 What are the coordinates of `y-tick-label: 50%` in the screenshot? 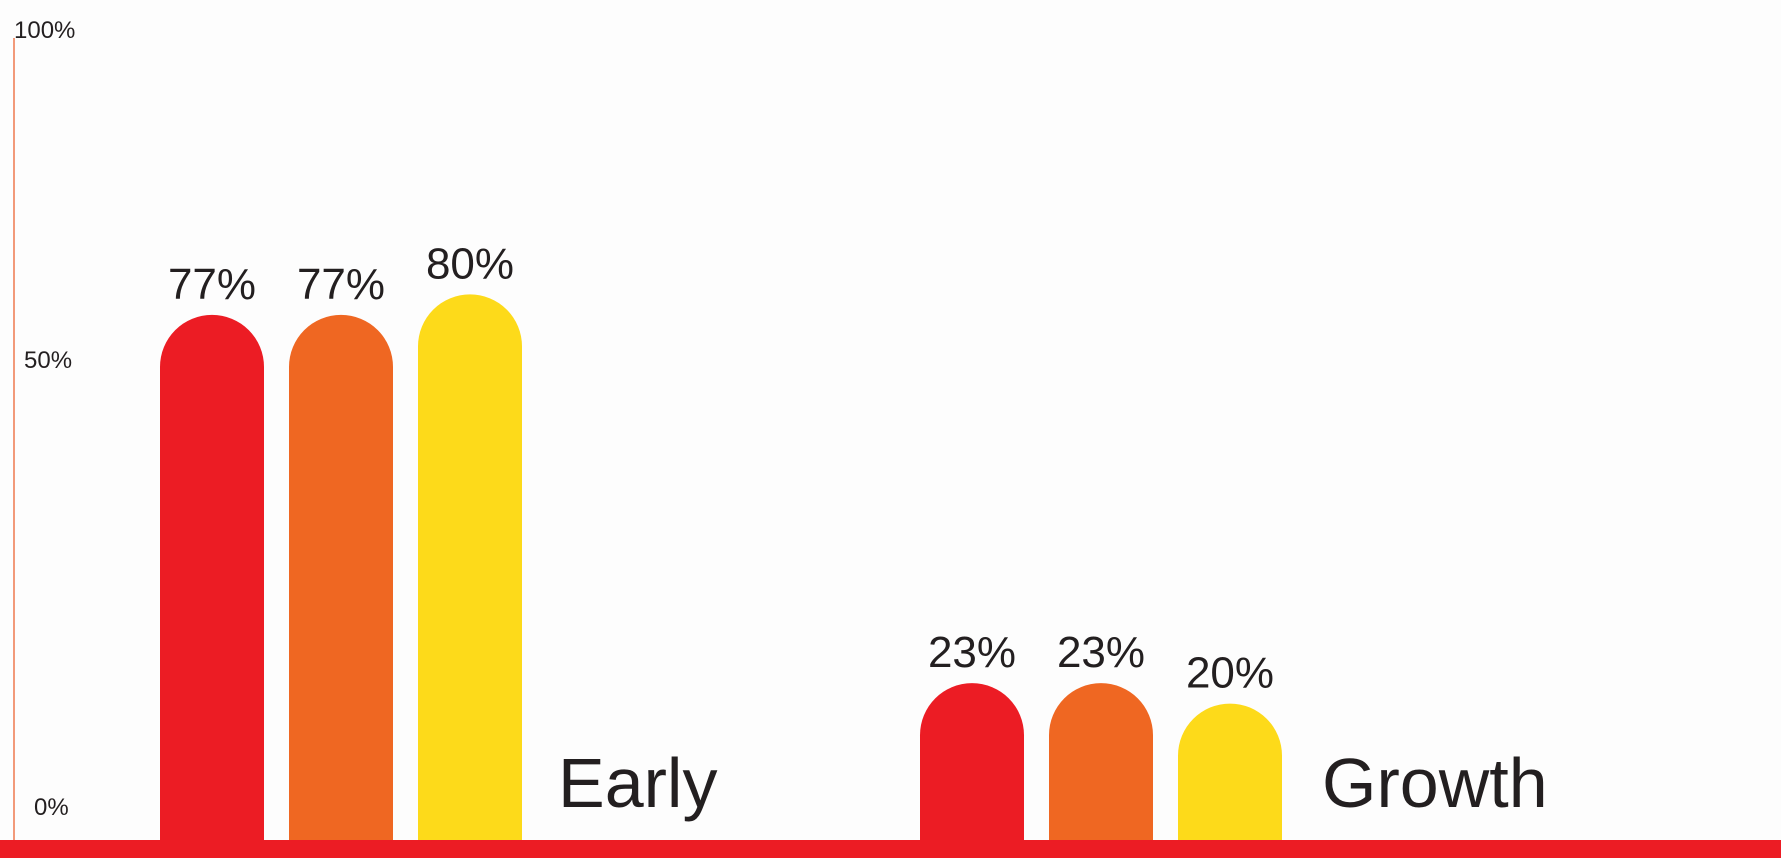 It's located at (48, 360).